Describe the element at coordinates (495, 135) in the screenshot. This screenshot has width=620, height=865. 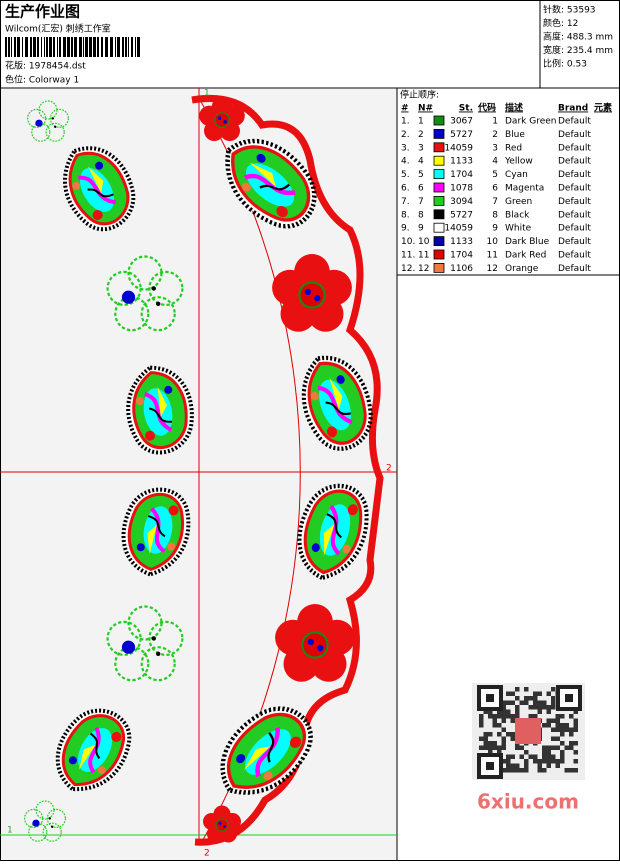
I see `code: 2` at that location.